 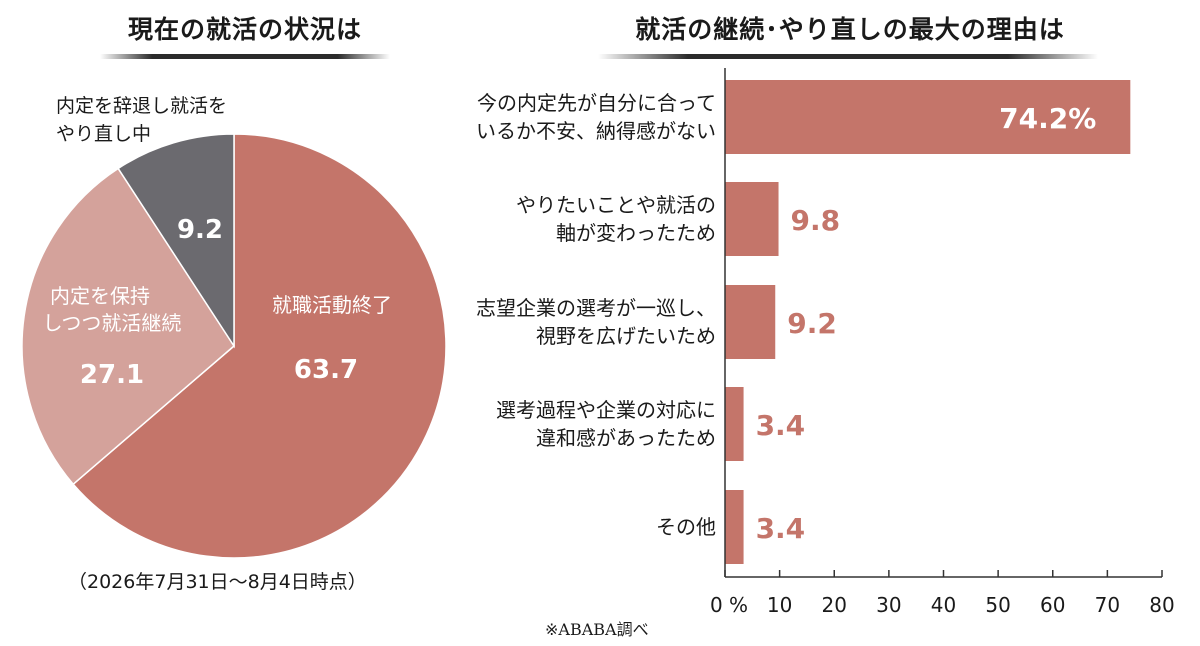 What do you see at coordinates (112, 375) in the screenshot?
I see `pie-slice-value: 27.1` at bounding box center [112, 375].